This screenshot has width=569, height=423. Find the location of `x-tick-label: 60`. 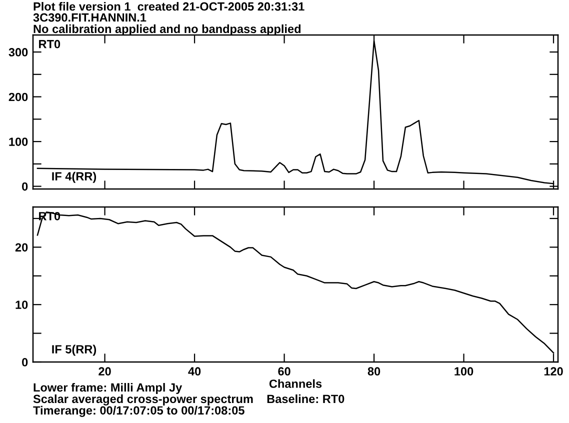

x-tick-label: 60 is located at coordinates (284, 371).